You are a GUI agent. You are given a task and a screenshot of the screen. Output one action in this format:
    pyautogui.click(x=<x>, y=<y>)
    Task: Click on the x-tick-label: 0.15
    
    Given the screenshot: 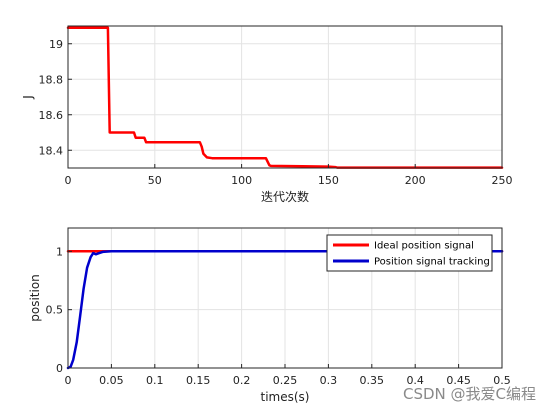 What is the action you would take?
    pyautogui.click(x=198, y=380)
    